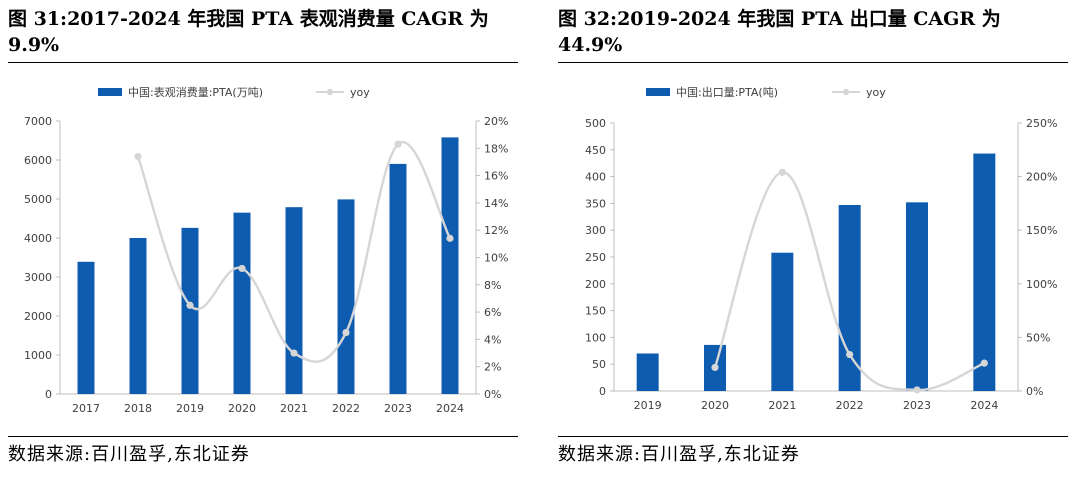 This screenshot has height=479, width=1080. Describe the element at coordinates (595, 203) in the screenshot. I see `y-left-tick-label: 350` at that location.